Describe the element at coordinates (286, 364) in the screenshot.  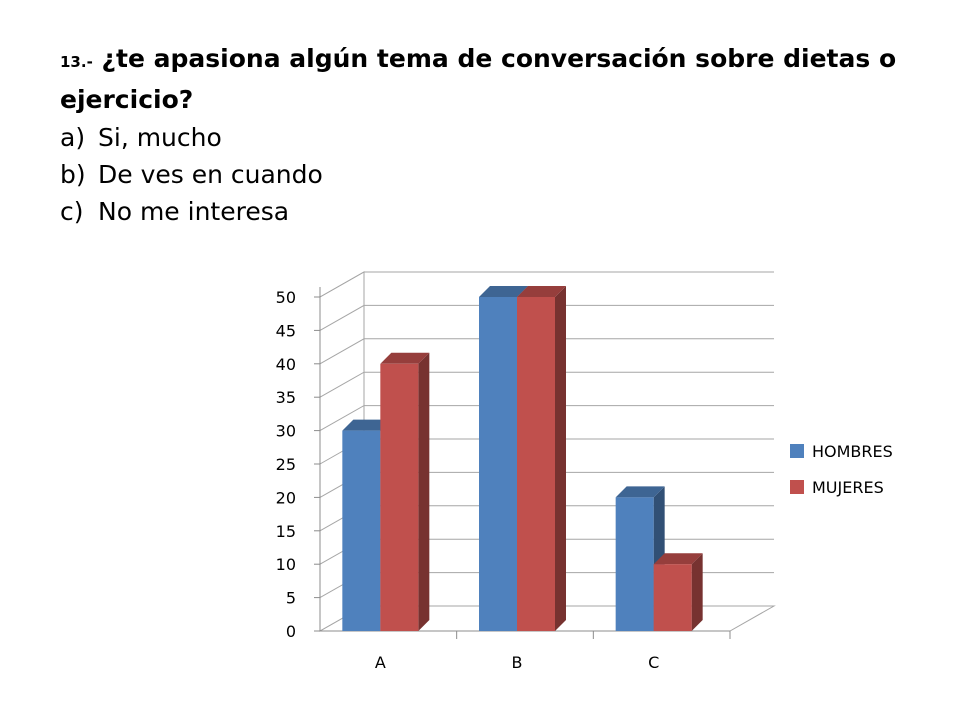
I see `y-tick-label: 40` at that location.